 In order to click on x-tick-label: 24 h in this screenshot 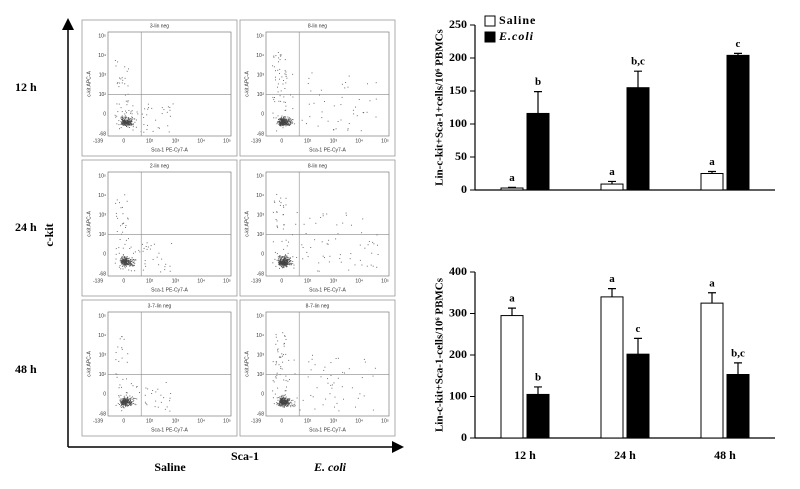, I will do `click(625, 455)`.